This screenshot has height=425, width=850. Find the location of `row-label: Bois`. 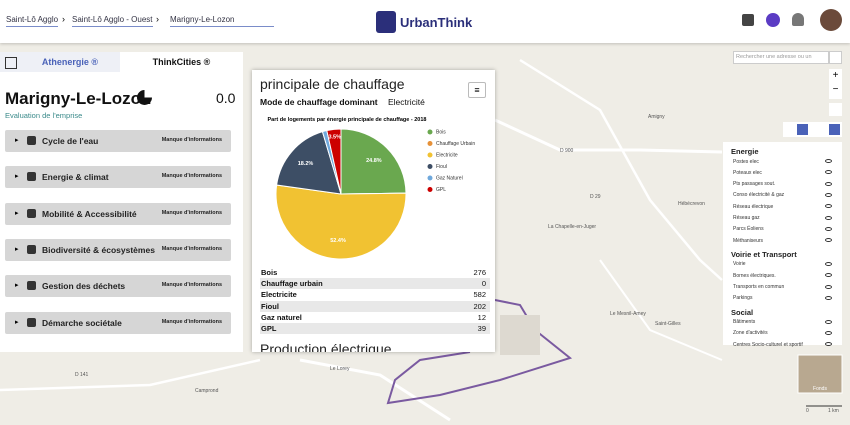

row-label: Bois is located at coordinates (269, 272).